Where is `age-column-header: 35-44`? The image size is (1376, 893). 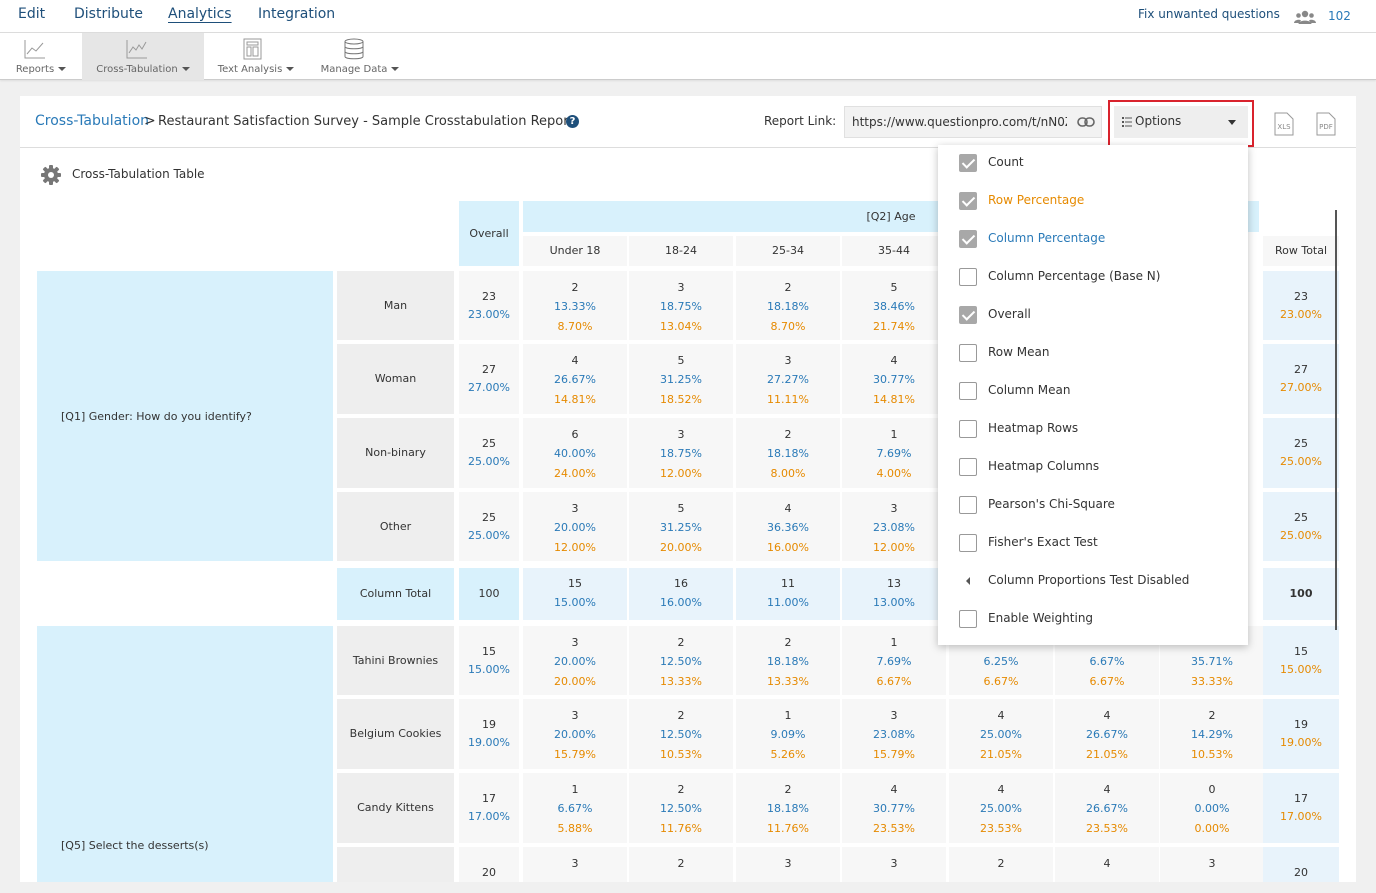
age-column-header: 35-44 is located at coordinates (894, 251).